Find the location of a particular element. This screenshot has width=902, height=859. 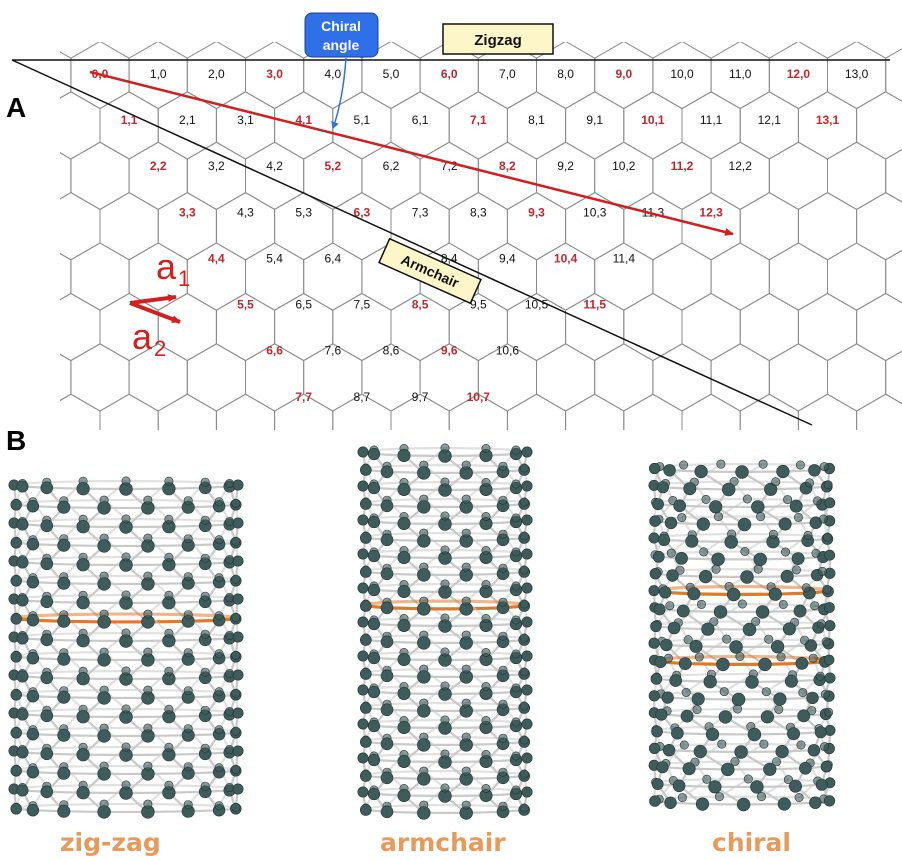

chiral-index-label: 9,4 is located at coordinates (507, 259).